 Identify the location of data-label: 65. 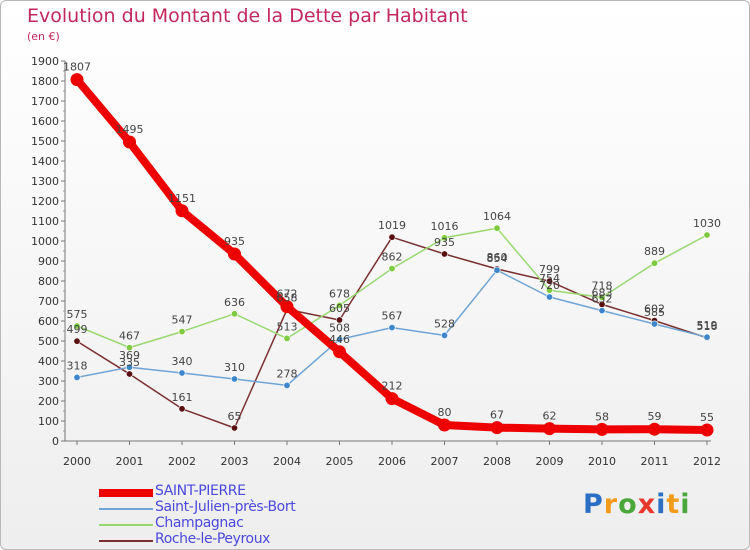
(235, 416).